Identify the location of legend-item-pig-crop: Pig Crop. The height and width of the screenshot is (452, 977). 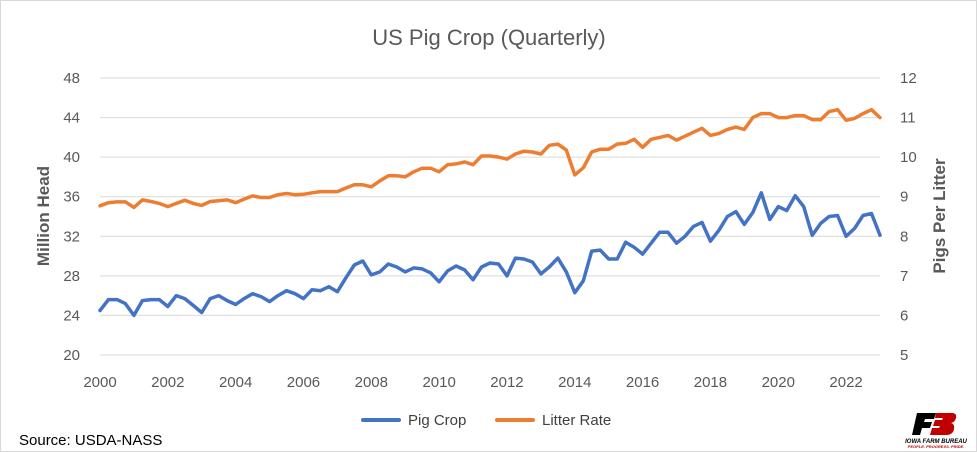
(413, 420).